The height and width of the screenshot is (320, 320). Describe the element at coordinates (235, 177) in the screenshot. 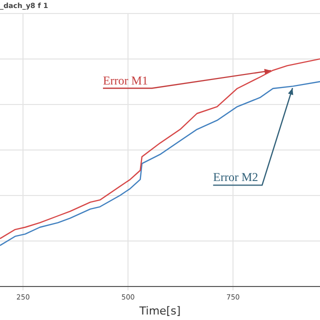

I see `annotation: Error M2` at that location.